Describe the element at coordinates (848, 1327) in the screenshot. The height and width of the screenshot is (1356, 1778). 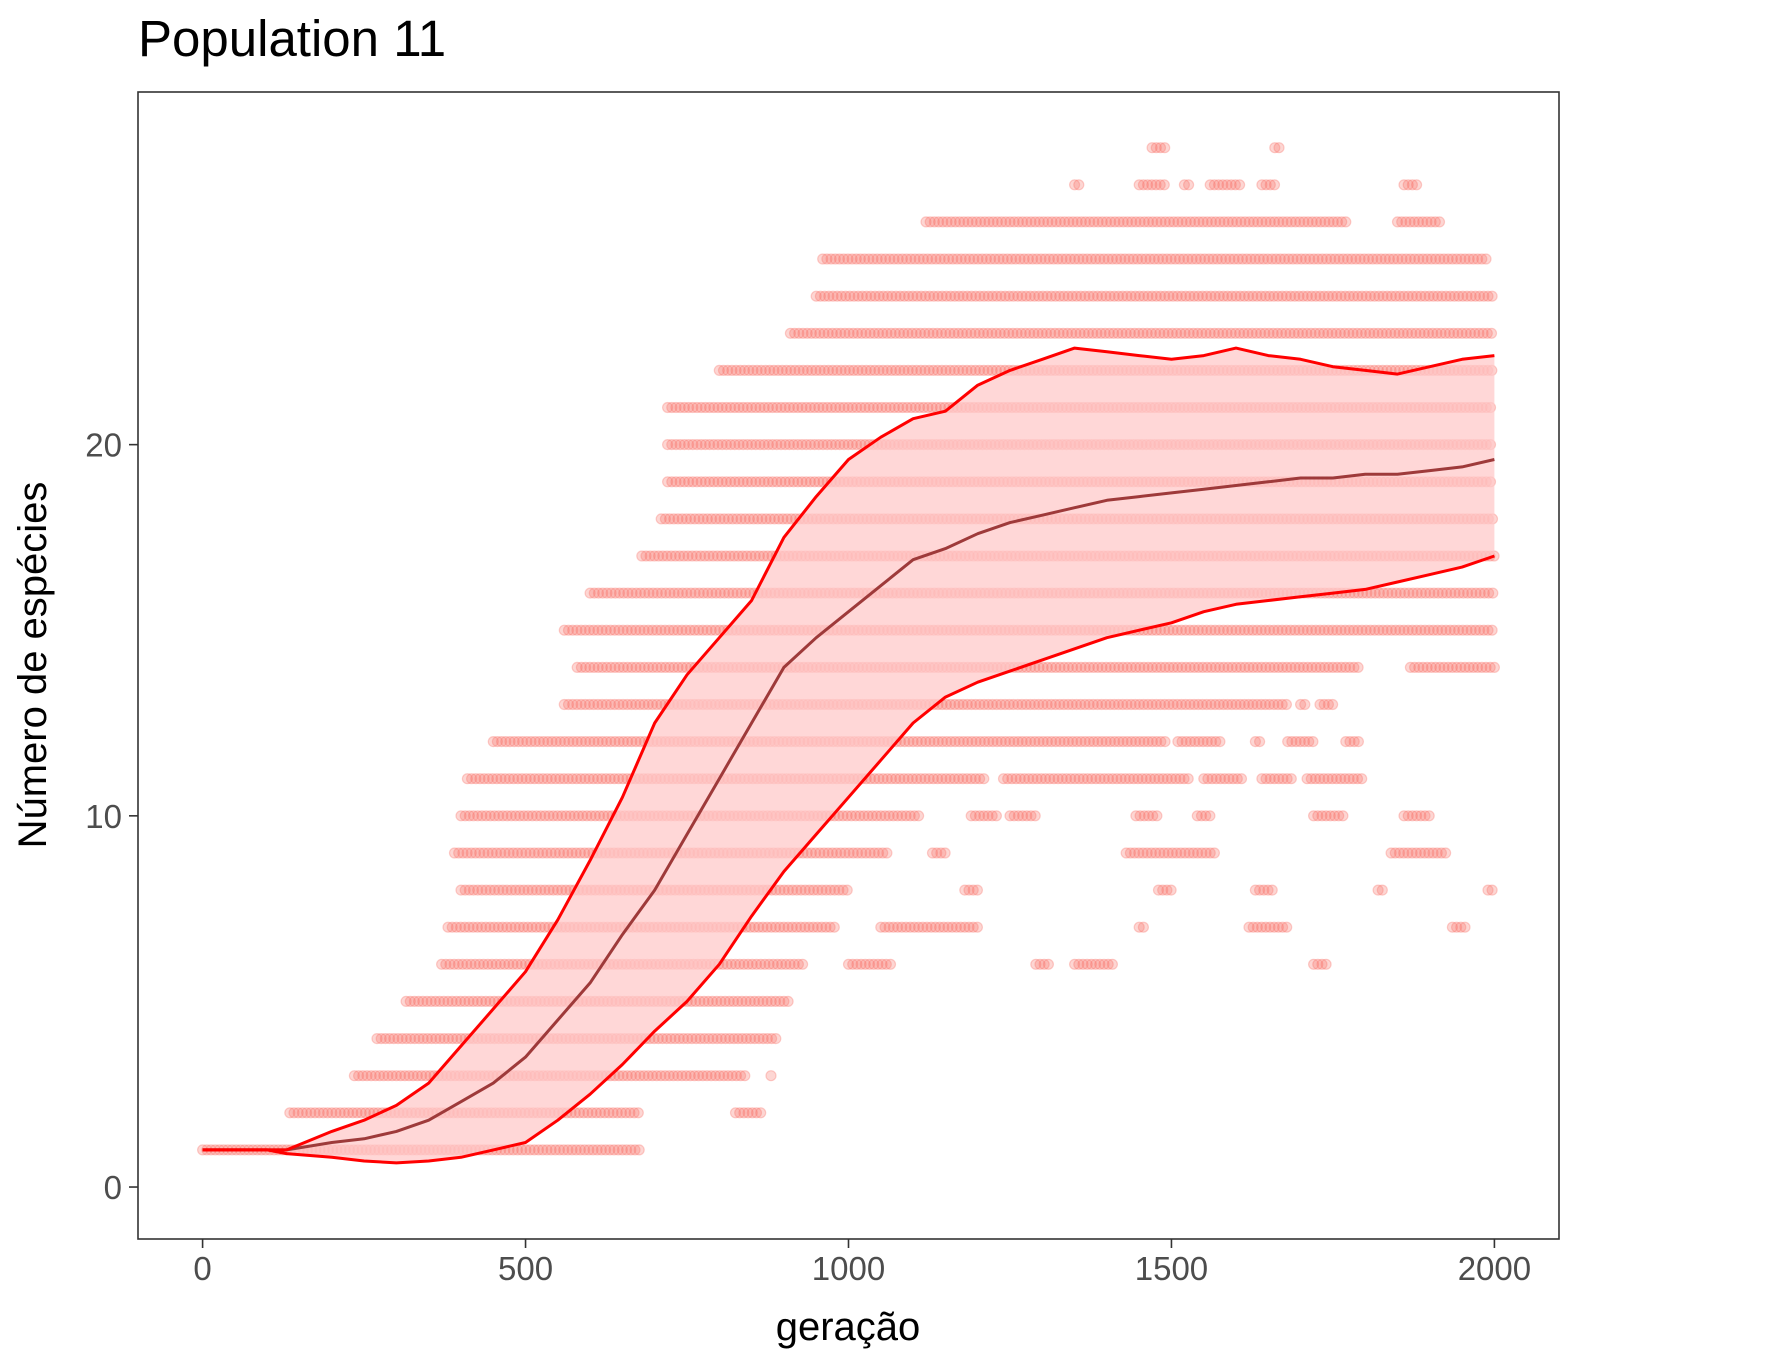
I see `x-axis-title: geração` at that location.